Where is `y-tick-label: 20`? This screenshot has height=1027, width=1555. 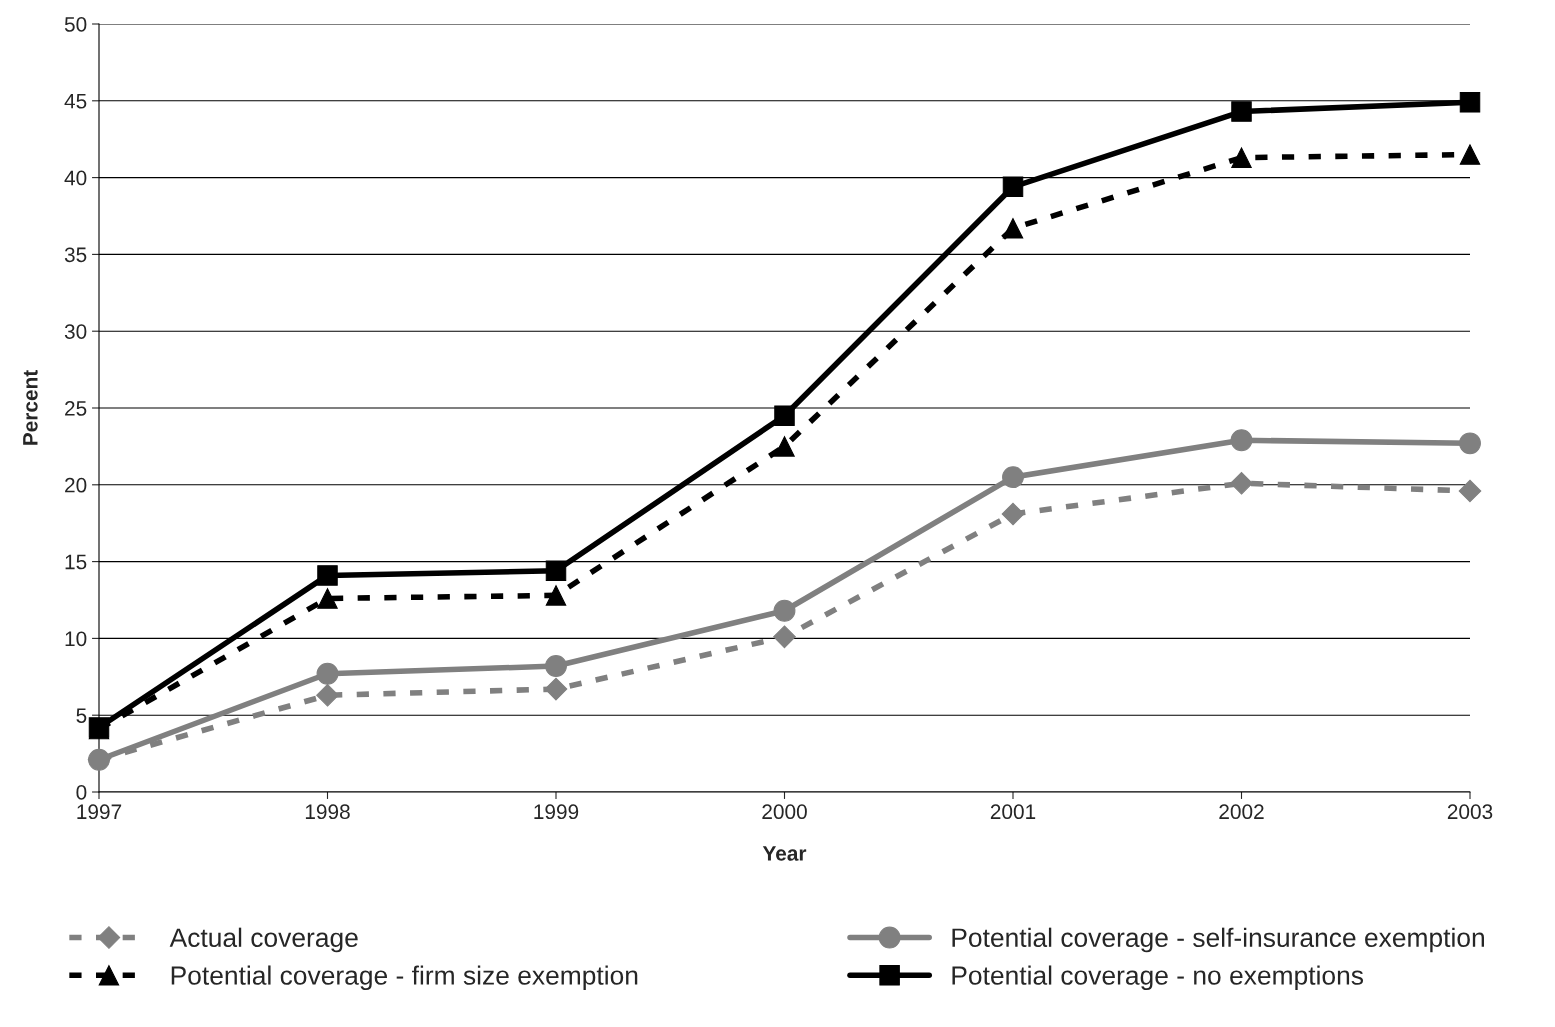
y-tick-label: 20 is located at coordinates (76, 485).